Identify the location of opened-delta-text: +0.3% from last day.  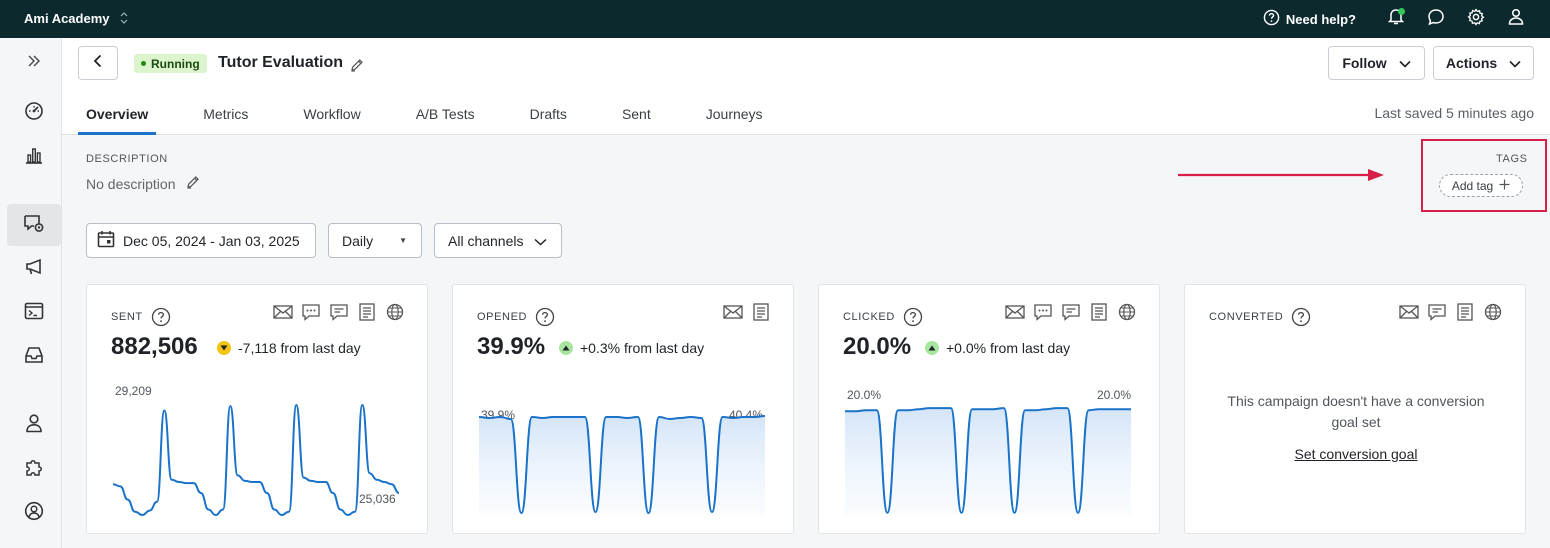
(642, 348).